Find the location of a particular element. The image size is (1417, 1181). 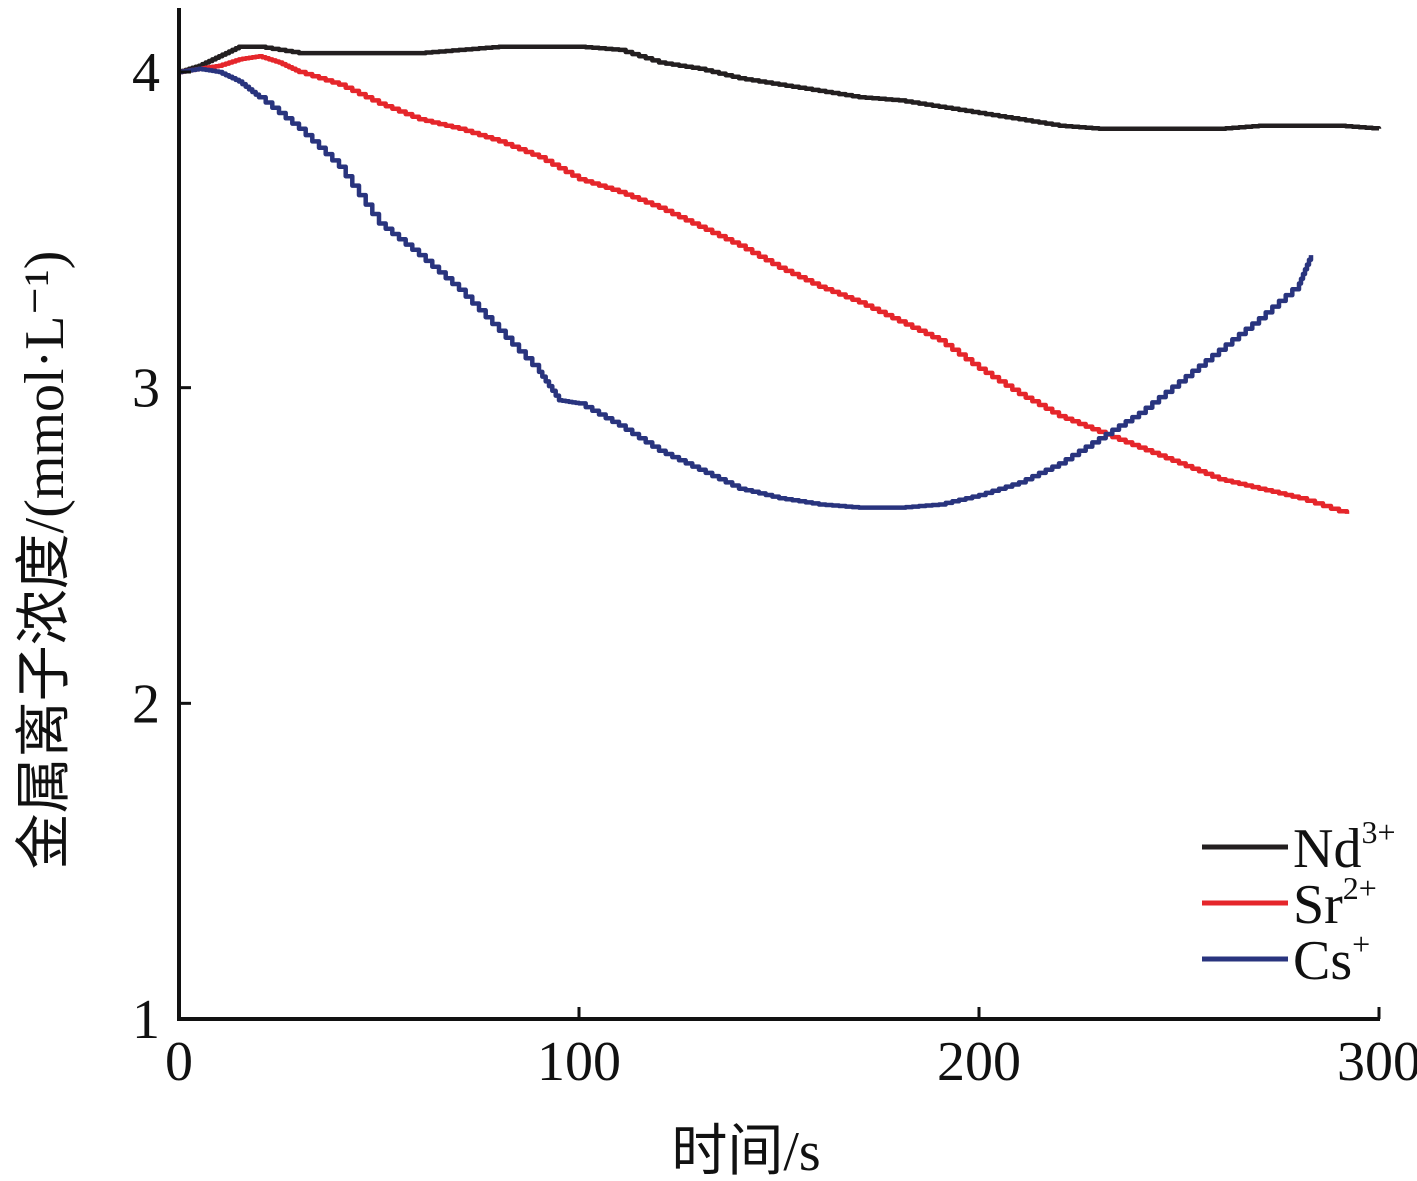

x-axis-title: 时间/s is located at coordinates (745, 1151).